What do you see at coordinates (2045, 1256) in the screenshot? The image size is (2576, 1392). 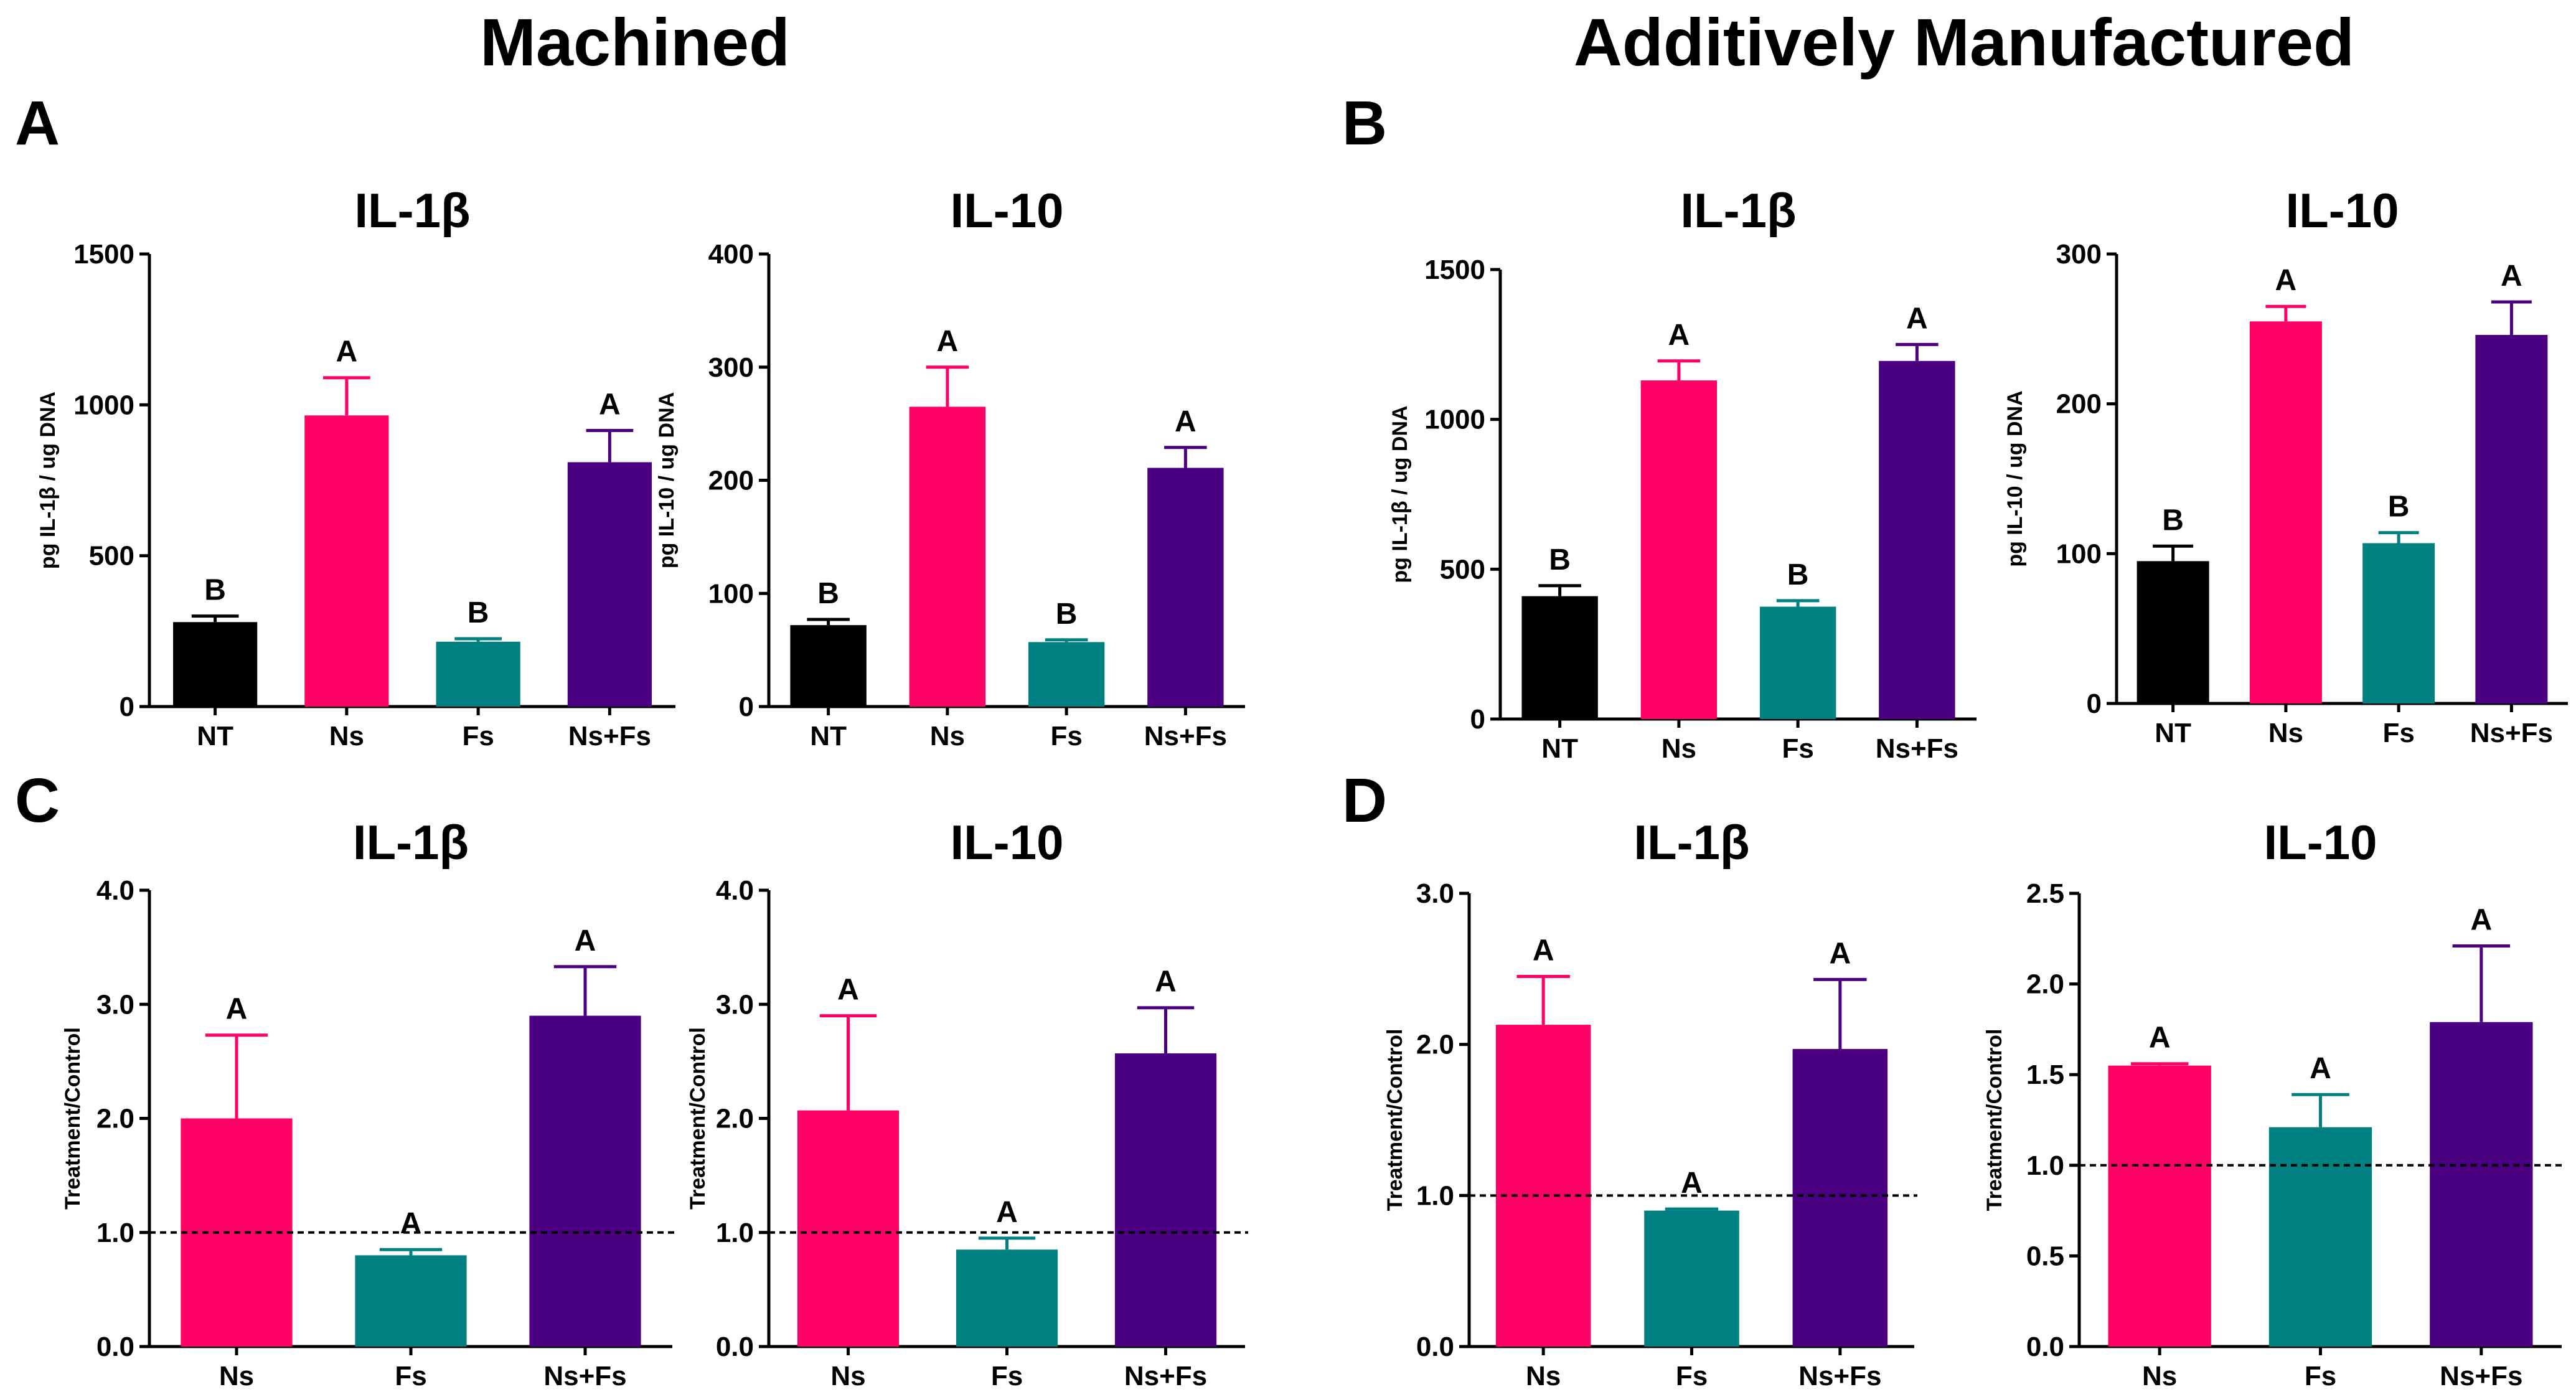 I see `y-tick-label: 0.5` at bounding box center [2045, 1256].